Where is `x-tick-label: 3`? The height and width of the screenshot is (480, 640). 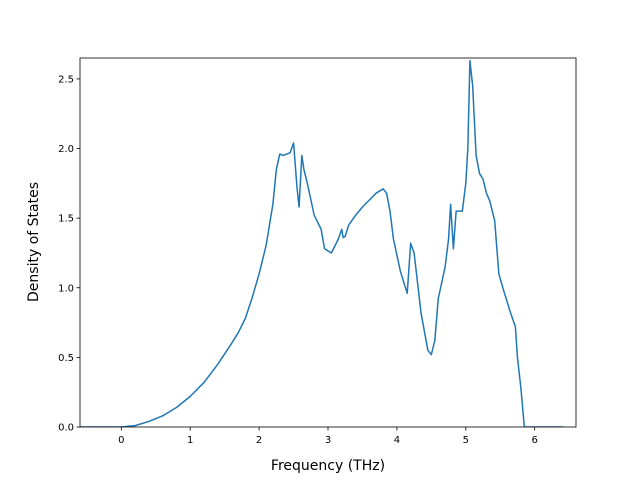
x-tick-label: 3 is located at coordinates (328, 440).